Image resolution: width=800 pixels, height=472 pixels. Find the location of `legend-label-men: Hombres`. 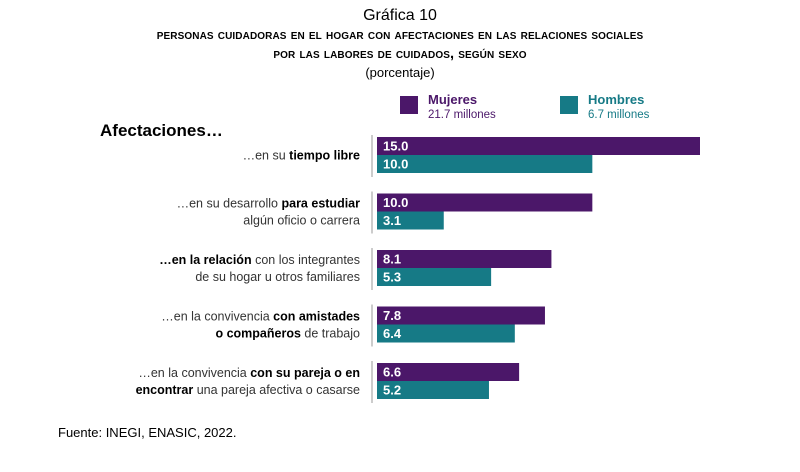

legend-label-men: Hombres is located at coordinates (616, 99).